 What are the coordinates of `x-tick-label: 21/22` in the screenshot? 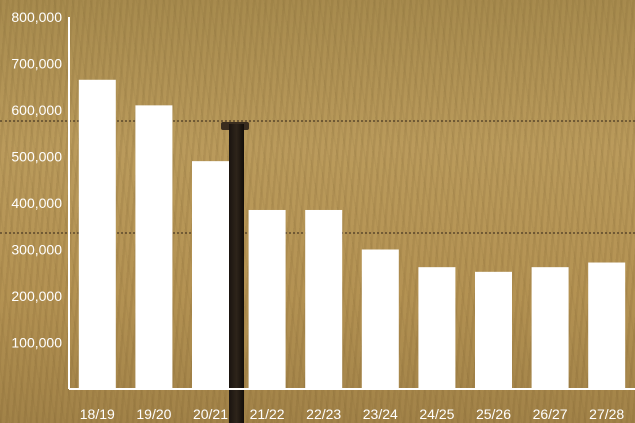 It's located at (267, 414).